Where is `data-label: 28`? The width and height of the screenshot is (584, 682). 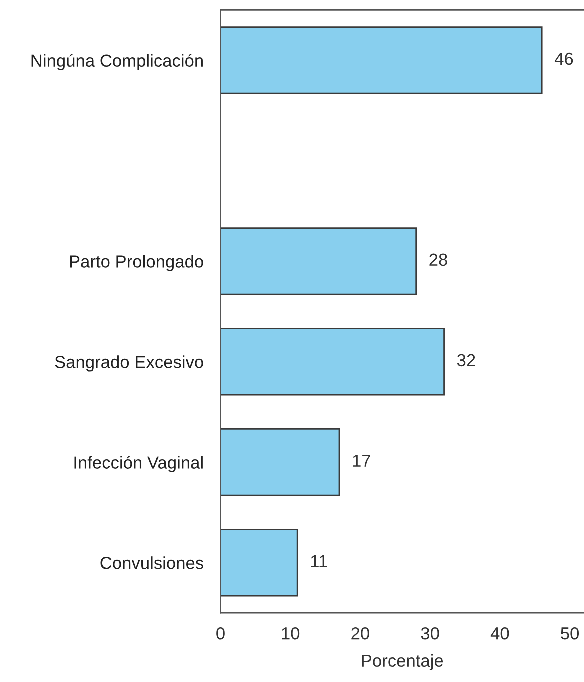
data-label: 28 is located at coordinates (439, 260).